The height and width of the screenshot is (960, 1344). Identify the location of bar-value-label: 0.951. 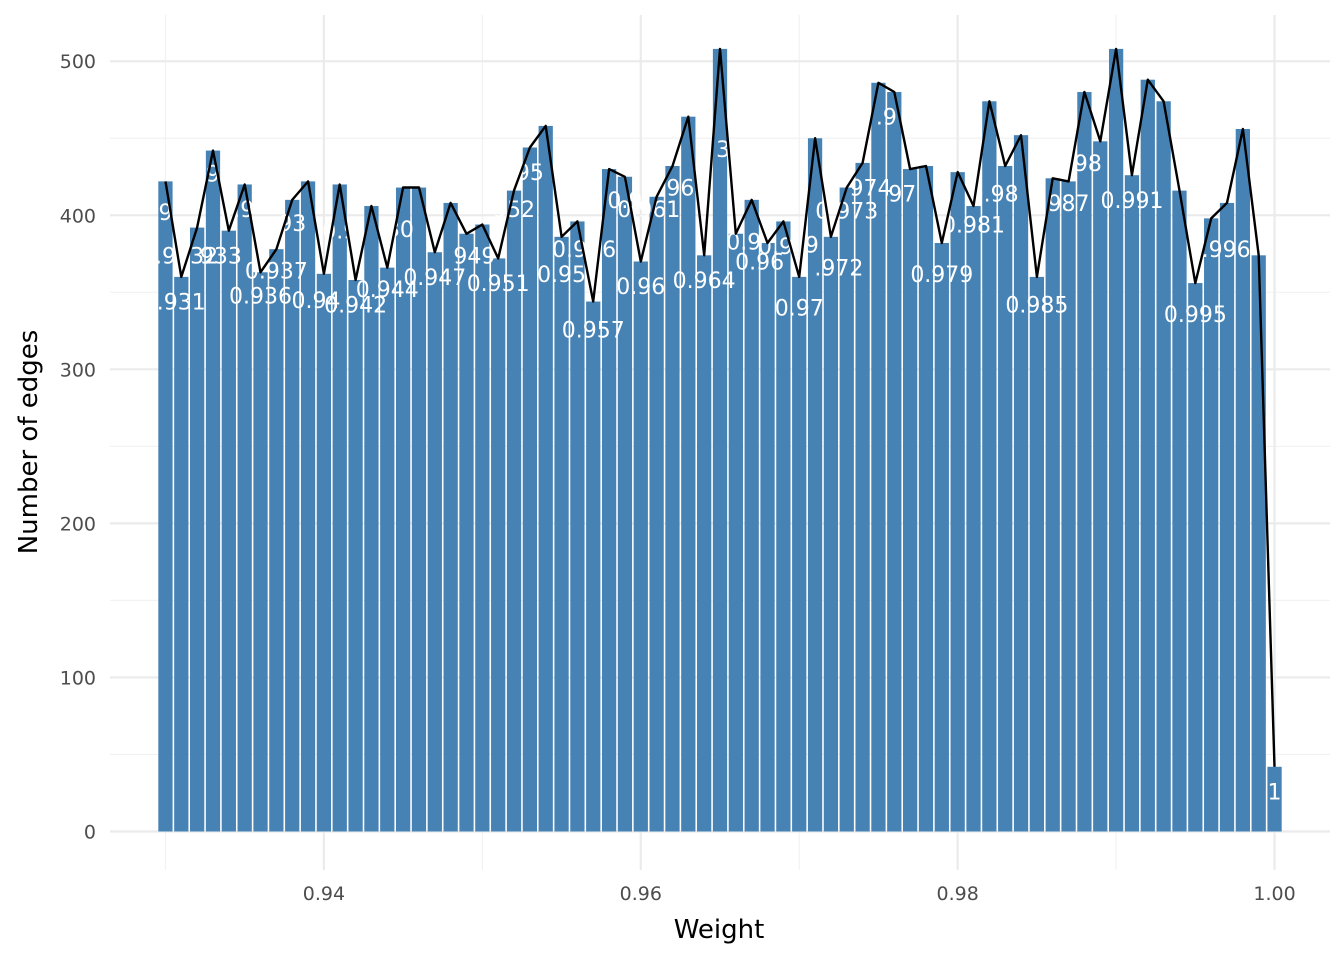
(498, 284).